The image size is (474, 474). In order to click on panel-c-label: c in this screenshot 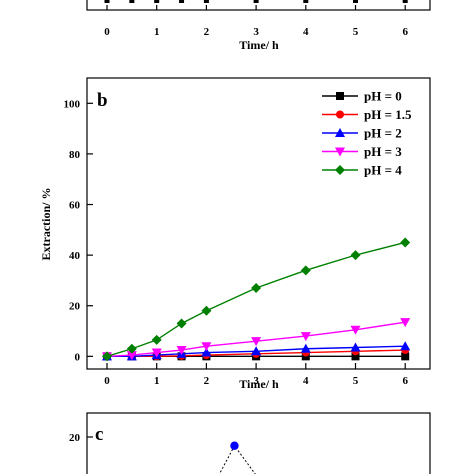, I will do `click(99, 434)`.